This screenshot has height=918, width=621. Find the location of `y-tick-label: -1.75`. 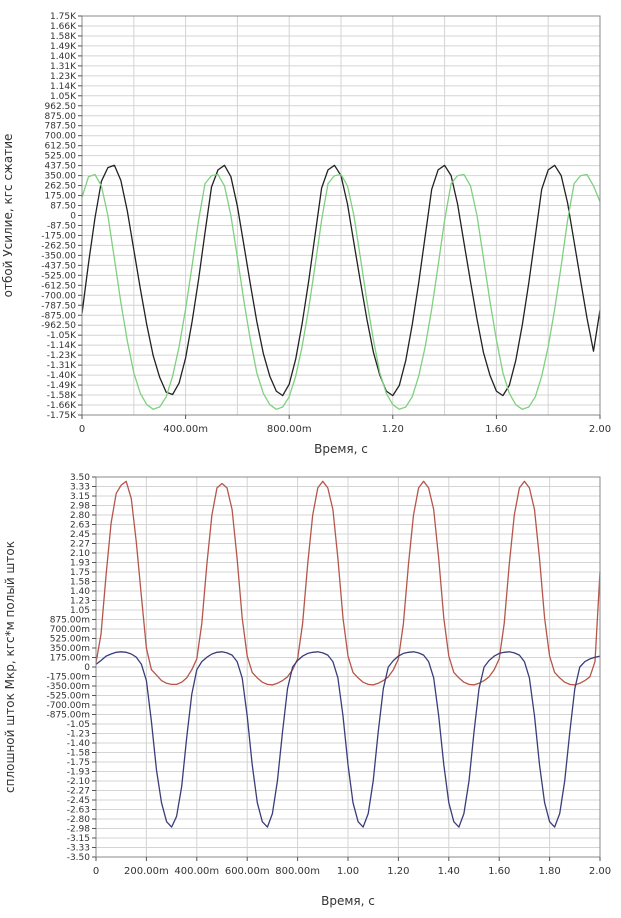

y-tick-label: -1.75 is located at coordinates (78, 763).